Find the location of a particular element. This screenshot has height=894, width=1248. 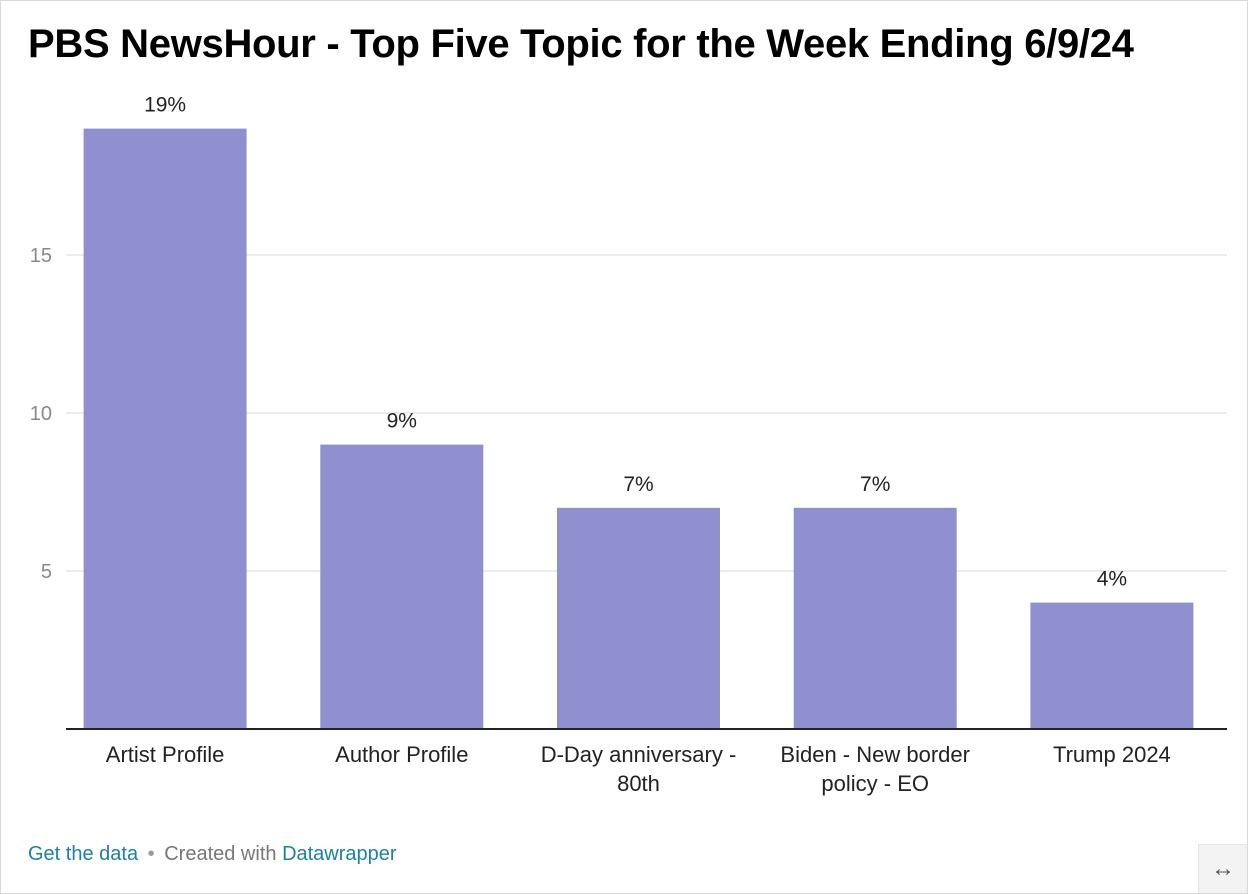

footer: Get the data • Created with Datawrapper is located at coordinates (212, 854).